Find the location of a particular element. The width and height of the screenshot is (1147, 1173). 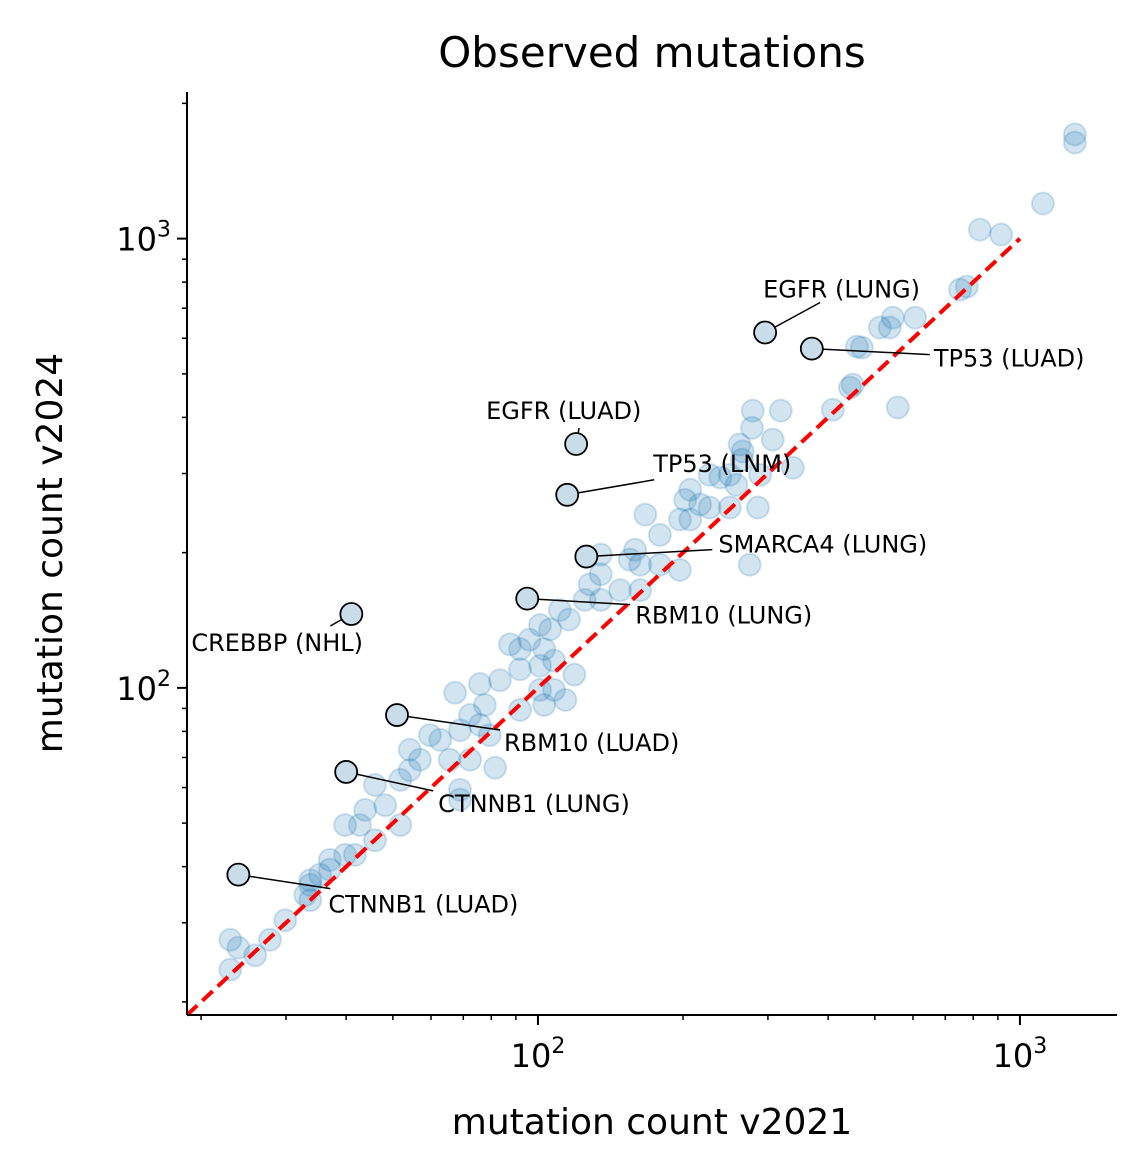

annotation-label: RBM10 (LUAD) is located at coordinates (591, 743).